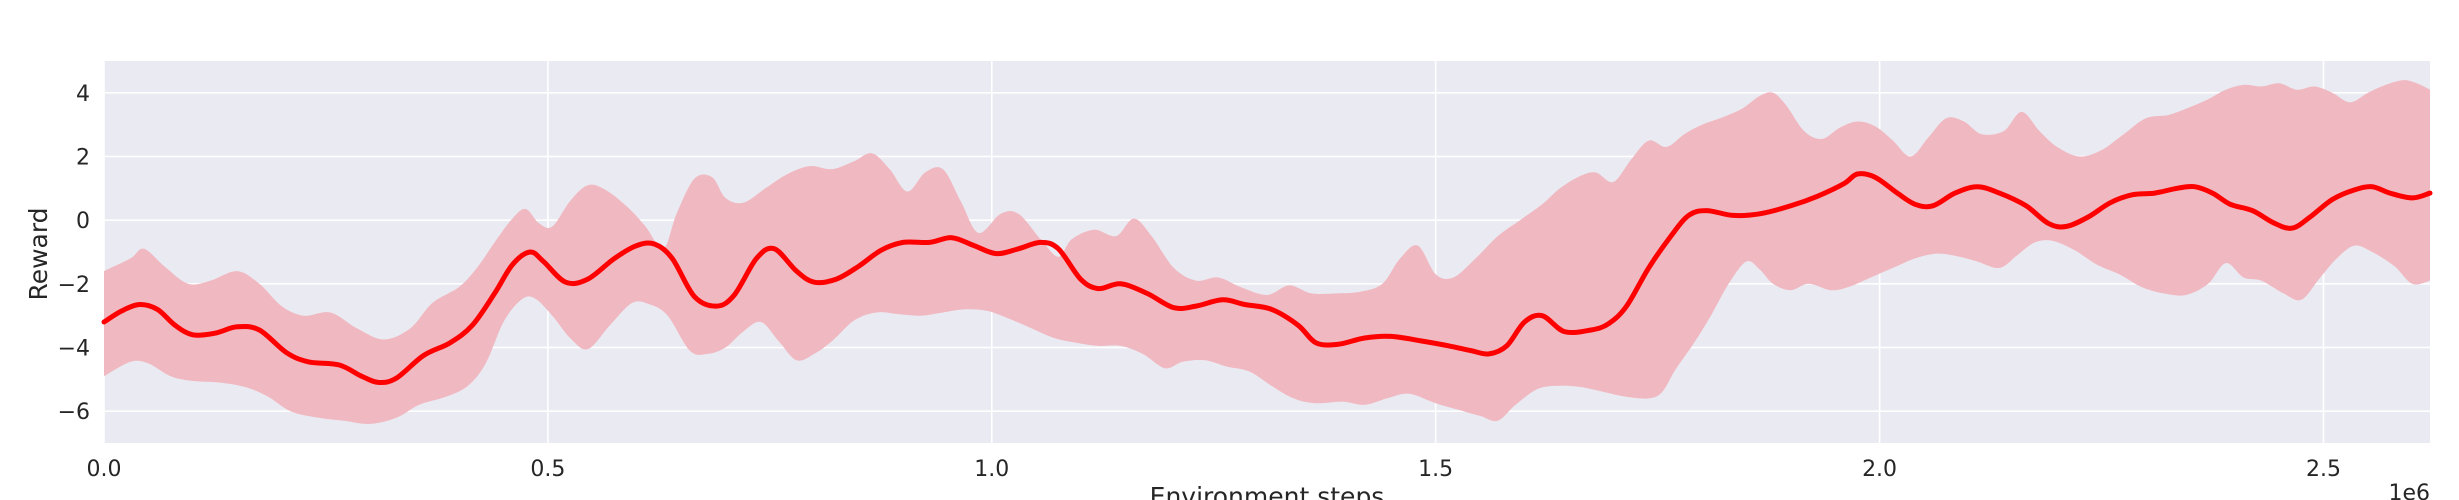  What do you see at coordinates (83, 221) in the screenshot?
I see `y-tick-label: 0` at bounding box center [83, 221].